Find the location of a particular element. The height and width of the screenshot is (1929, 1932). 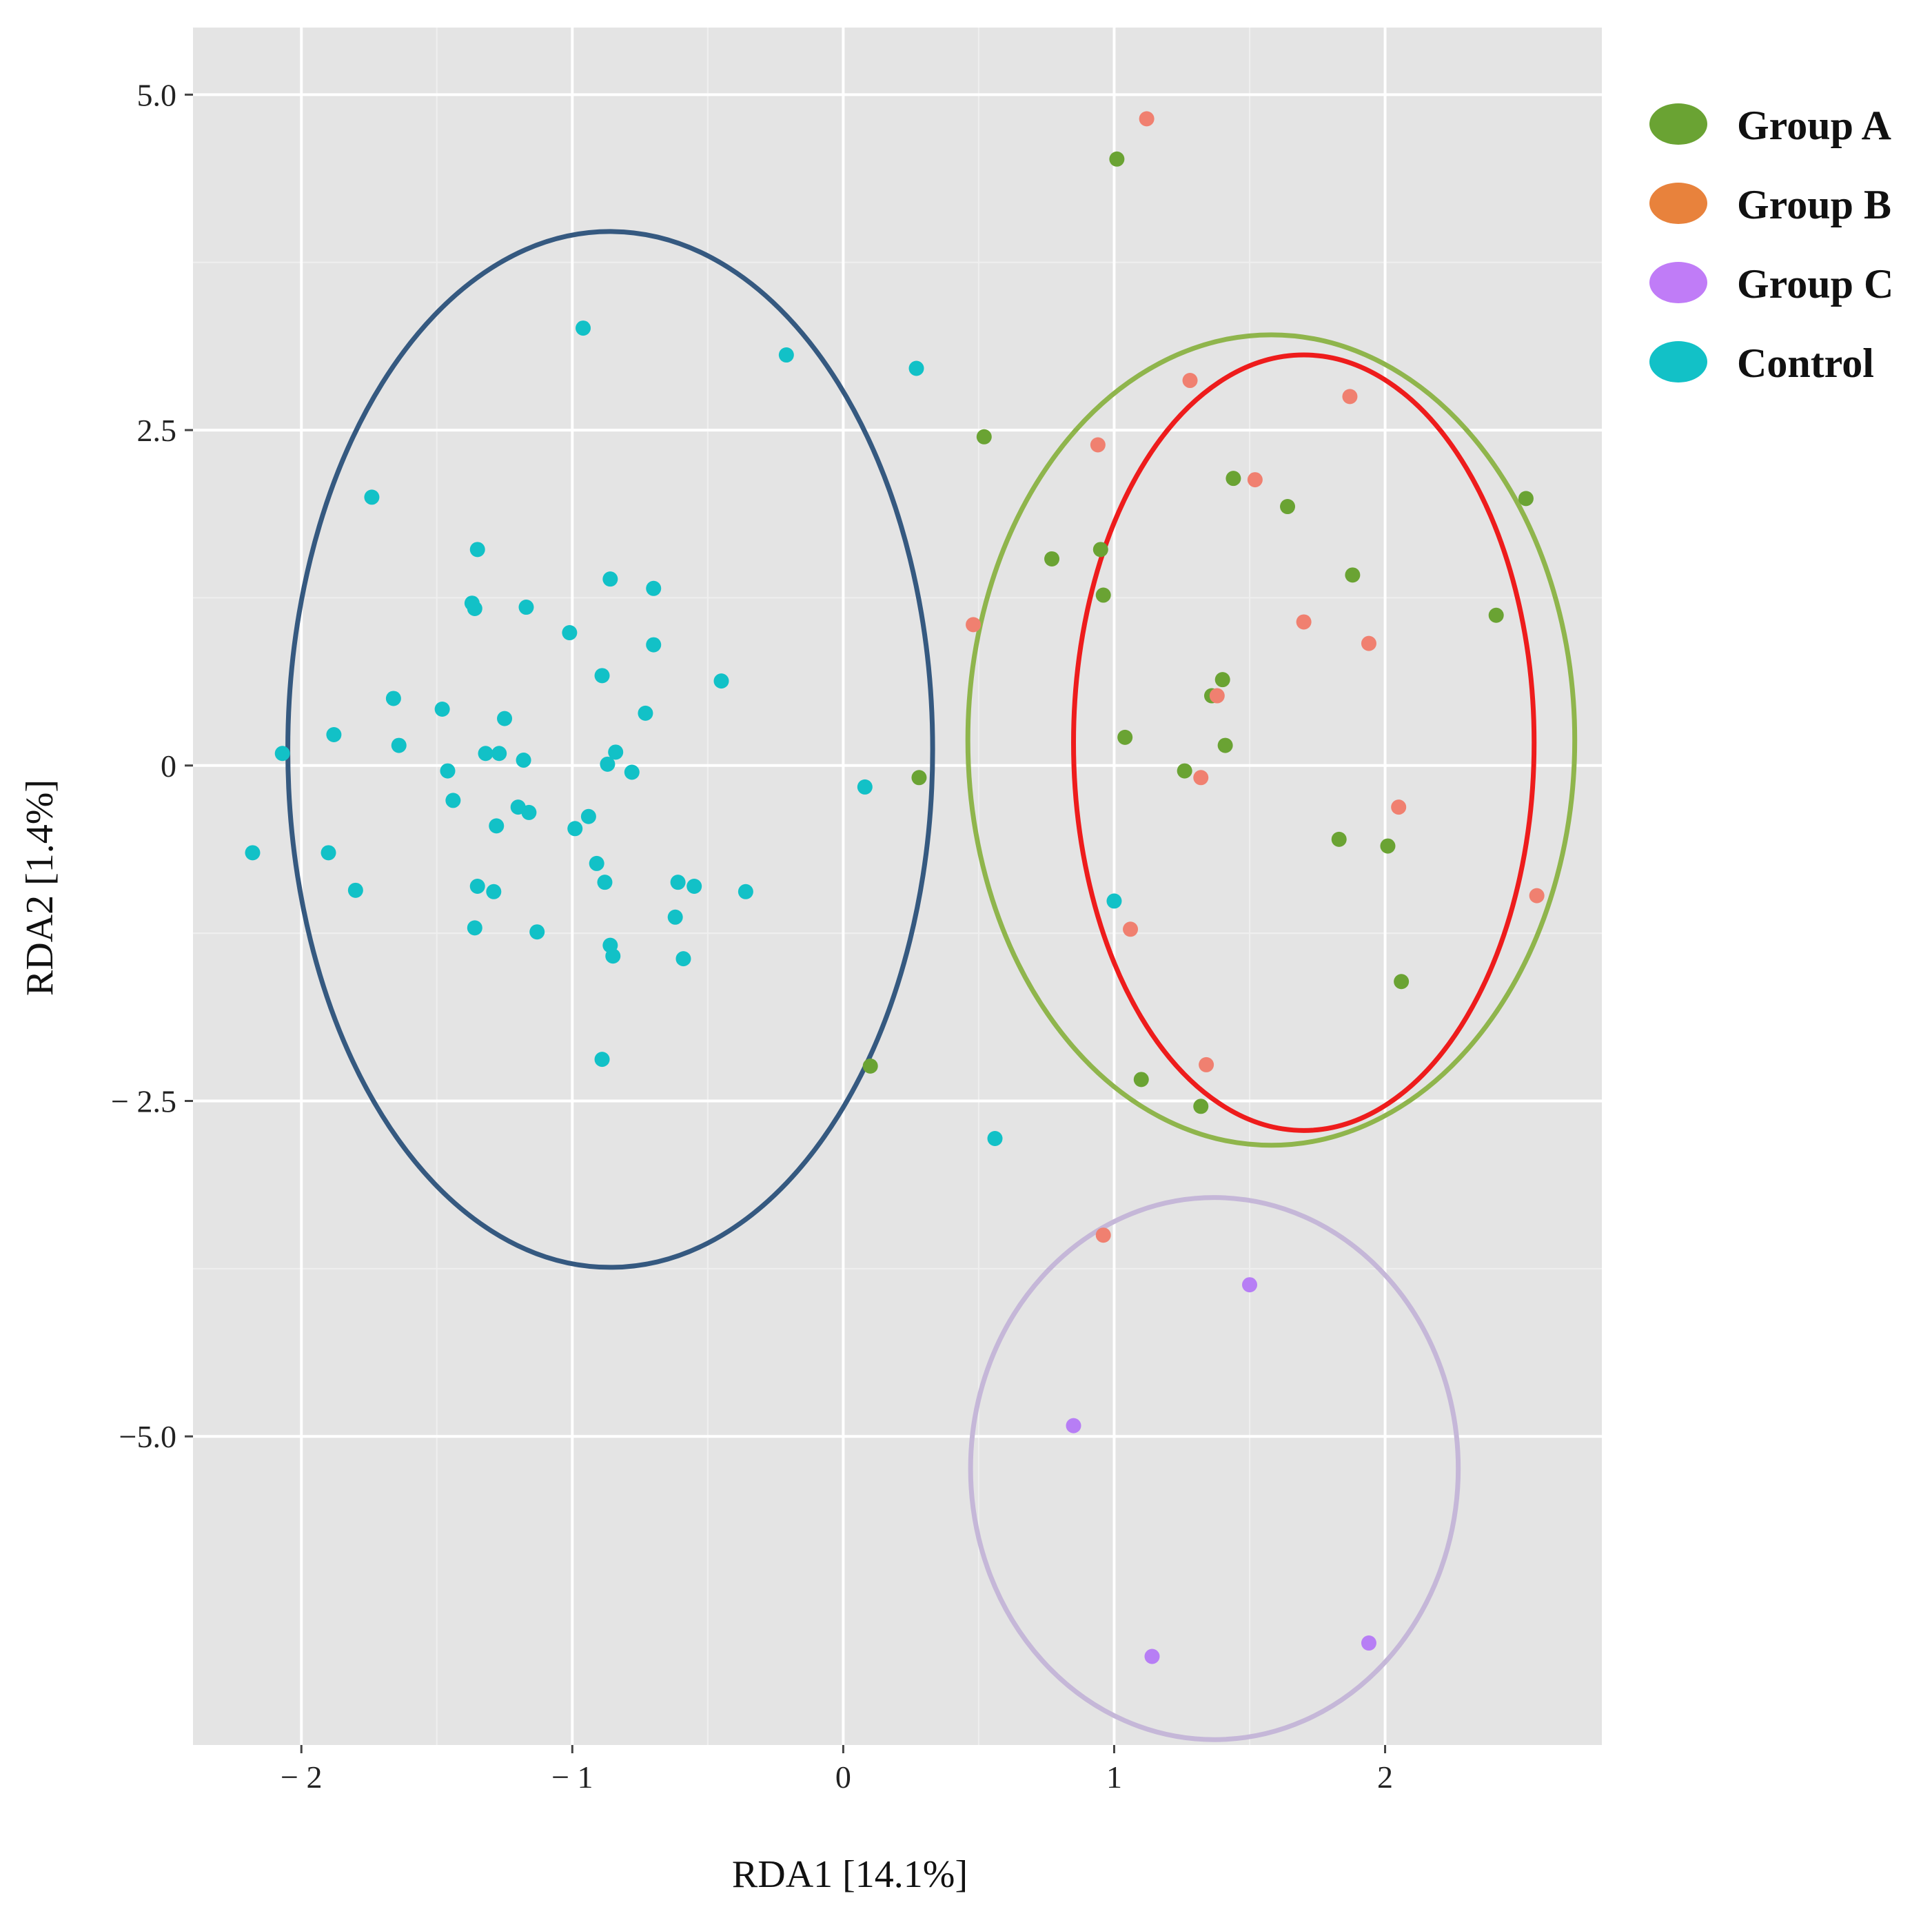

y-axis-ticks: 5.0 2.5 0 − 2.5 −5.0 is located at coordinates (152, 765).